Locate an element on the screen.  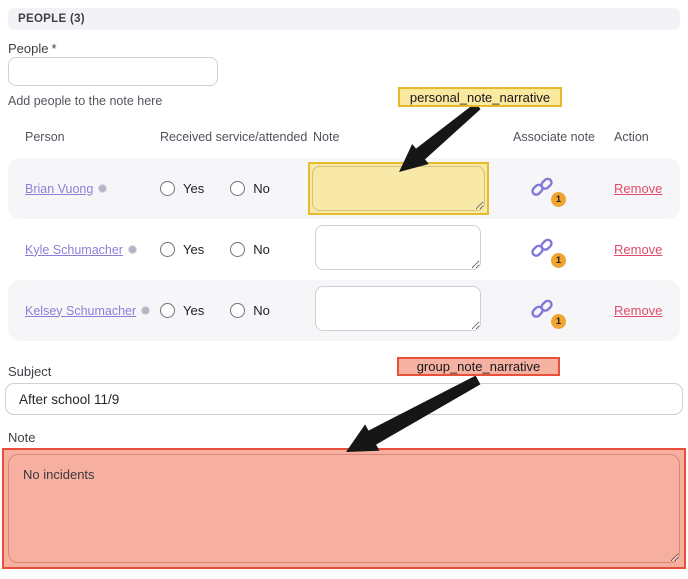
header-associate-note: Associate note is located at coordinates (554, 137).